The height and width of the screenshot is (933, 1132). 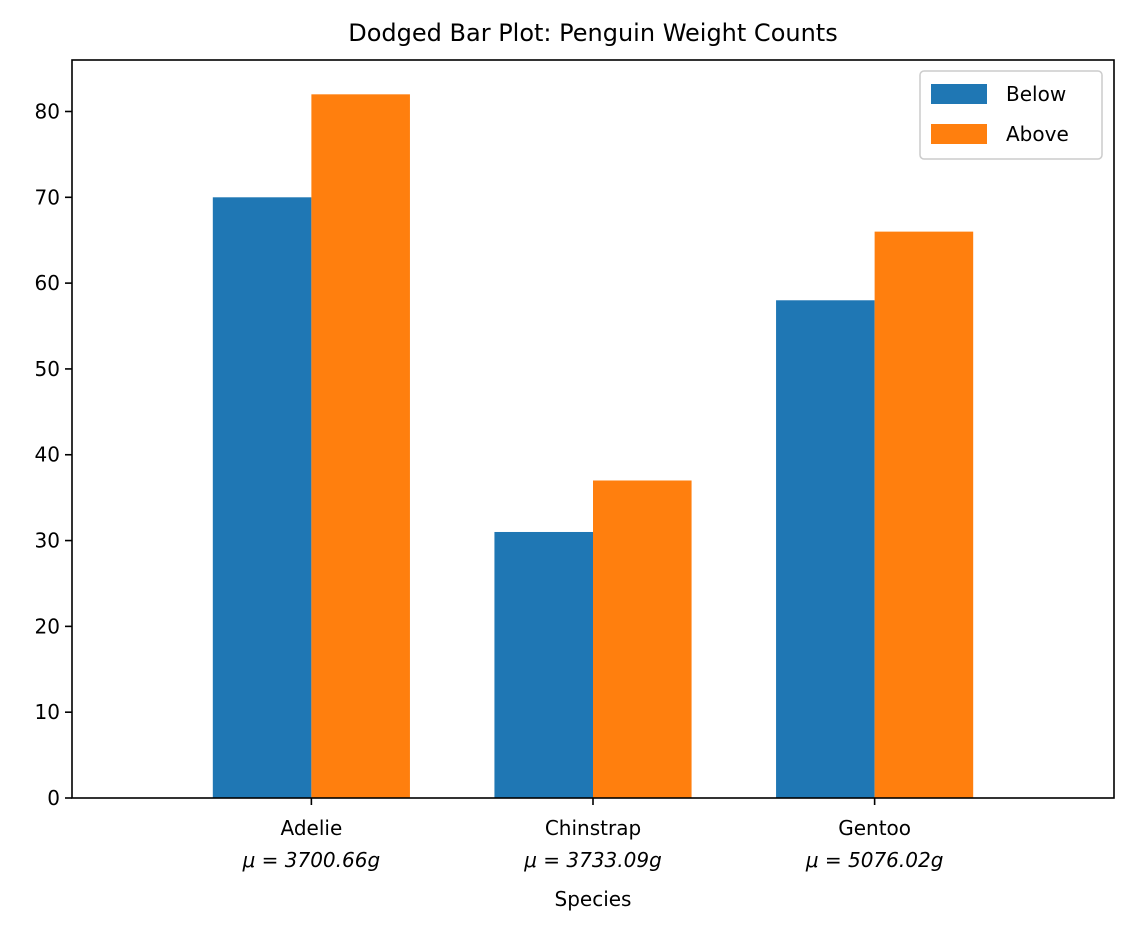 What do you see at coordinates (1037, 134) in the screenshot?
I see `legend-label-above: Above` at bounding box center [1037, 134].